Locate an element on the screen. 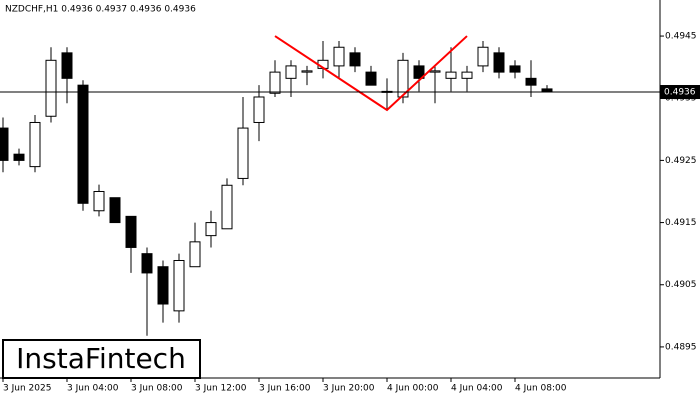  pattern-line is located at coordinates (371, 73).